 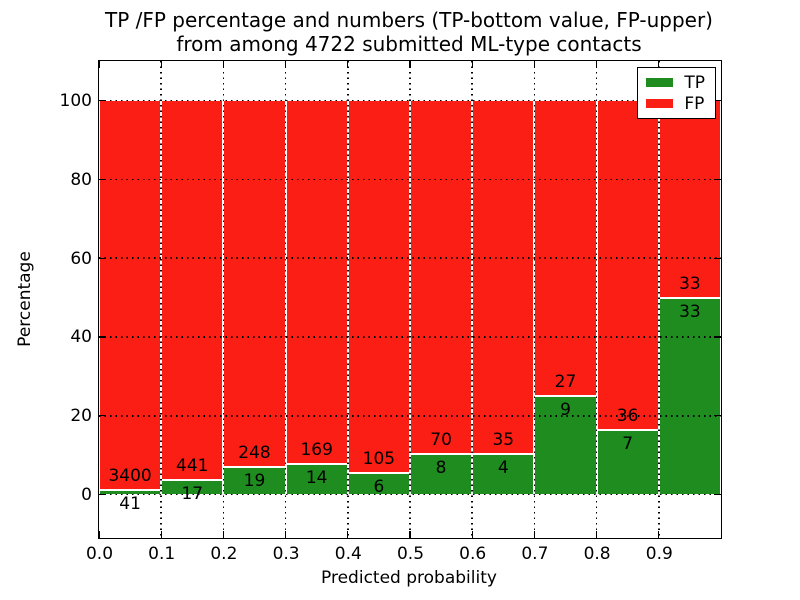 What do you see at coordinates (130, 503) in the screenshot?
I see `bar-count-label-tp: 41` at bounding box center [130, 503].